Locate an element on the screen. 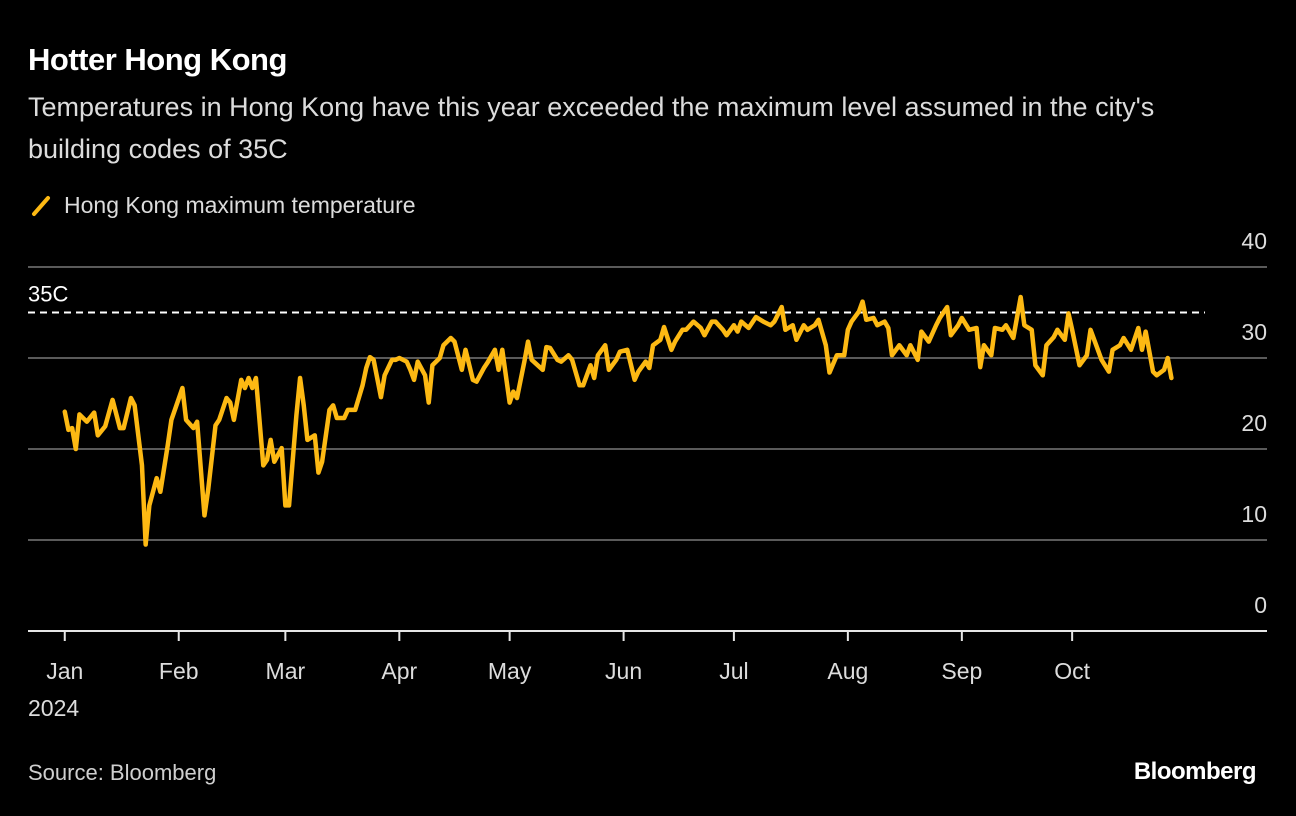 The image size is (1296, 816). x-tick-label: Aug is located at coordinates (847, 671).